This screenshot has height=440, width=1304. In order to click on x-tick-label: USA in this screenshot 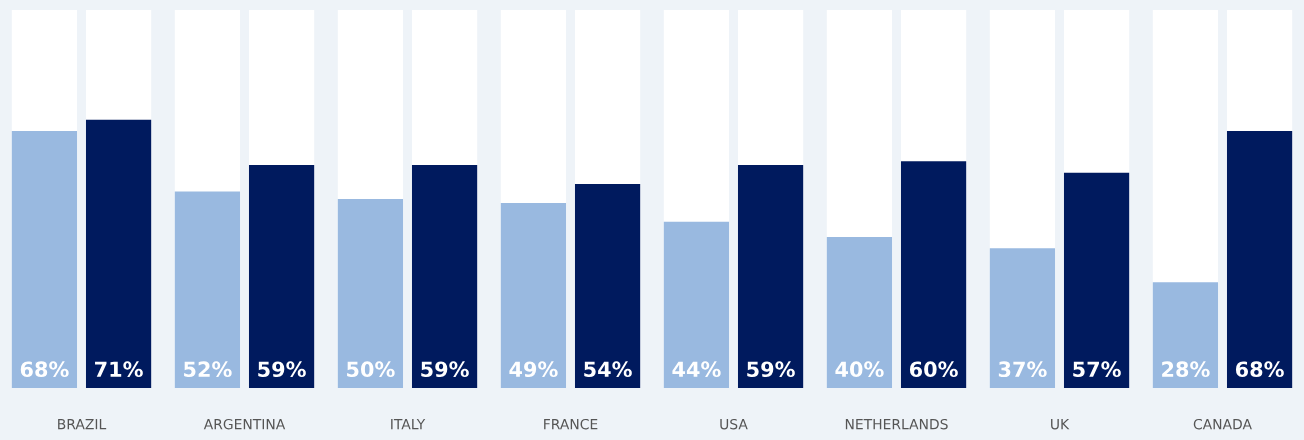, I will do `click(734, 424)`.